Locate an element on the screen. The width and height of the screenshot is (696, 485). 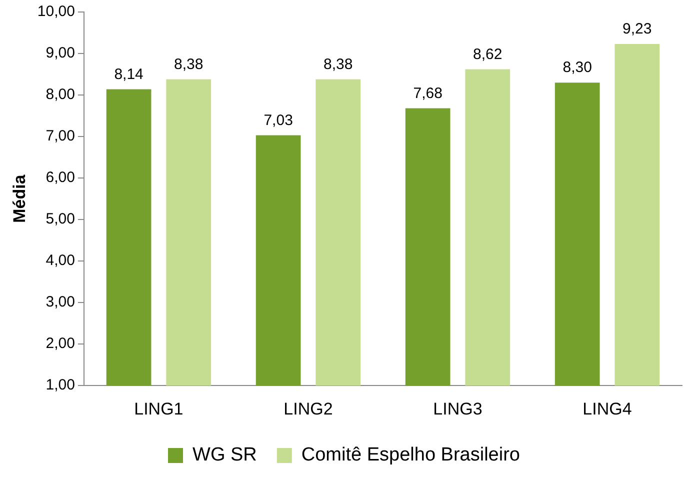
x-tick-label: LING1 is located at coordinates (159, 408).